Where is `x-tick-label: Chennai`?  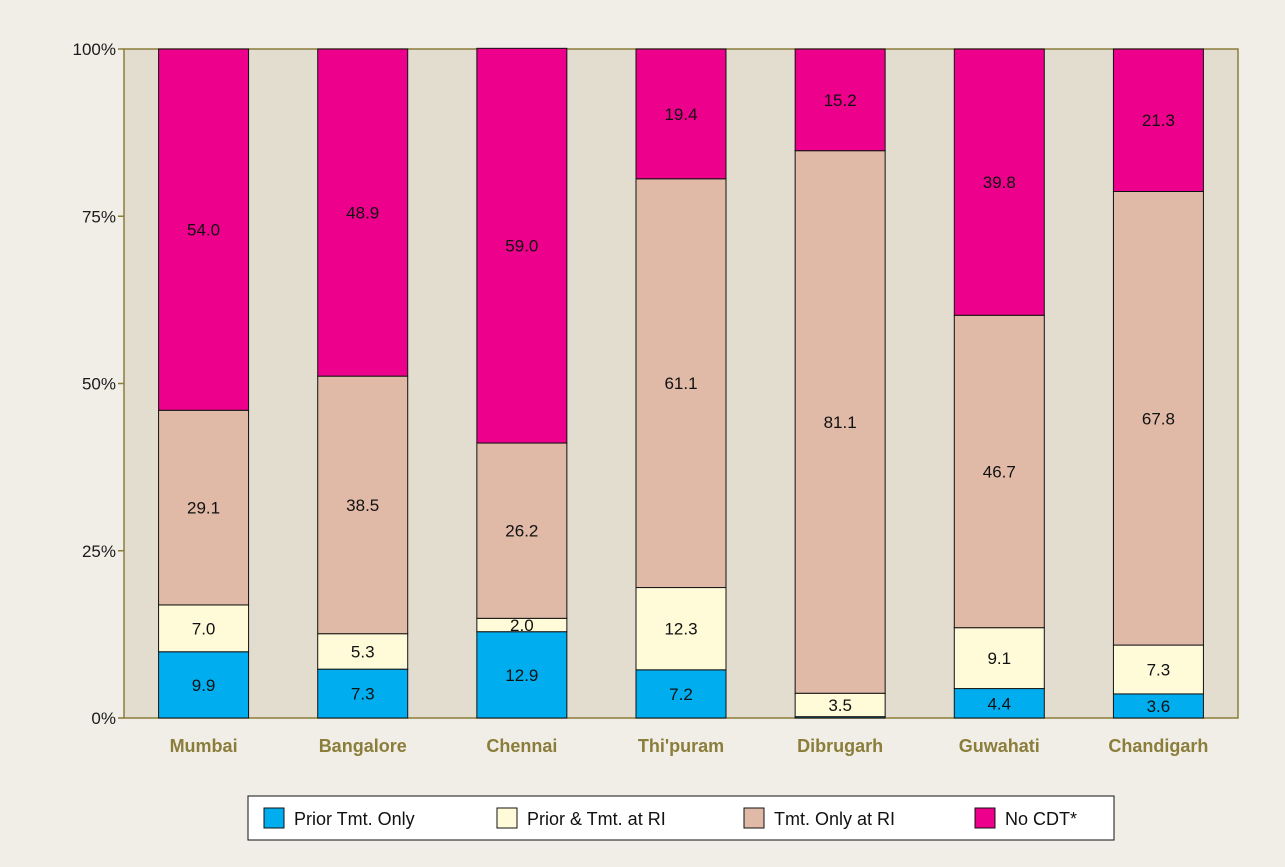
x-tick-label: Chennai is located at coordinates (521, 746).